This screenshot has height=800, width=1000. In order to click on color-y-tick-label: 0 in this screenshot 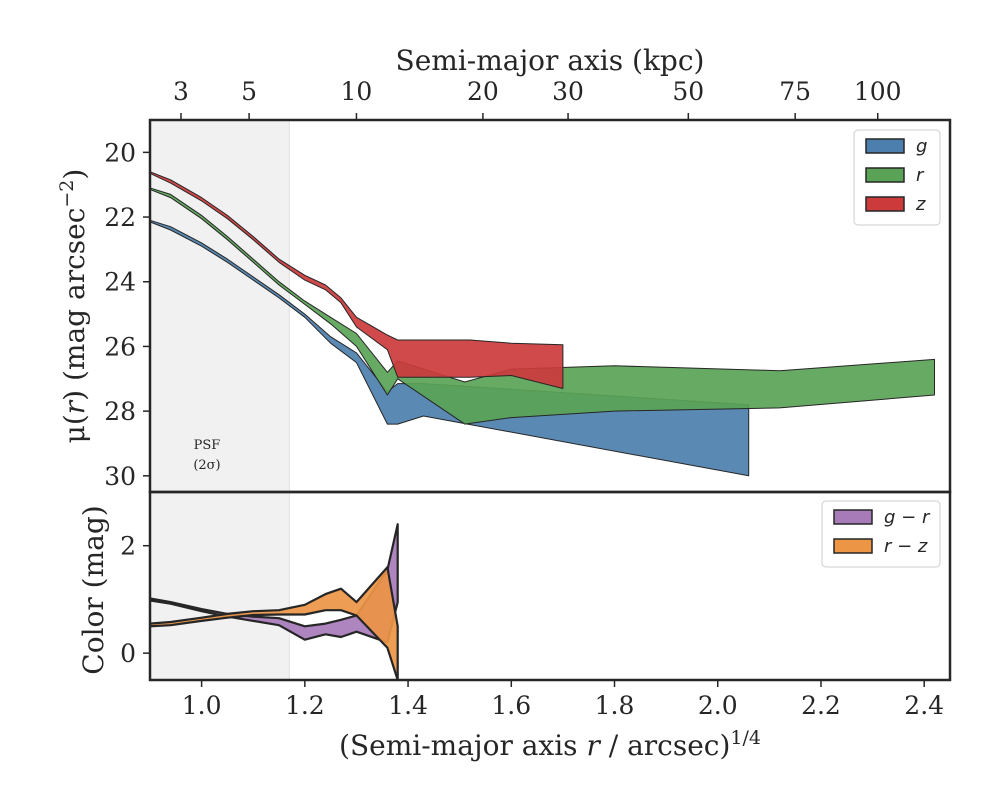, I will do `click(128, 653)`.